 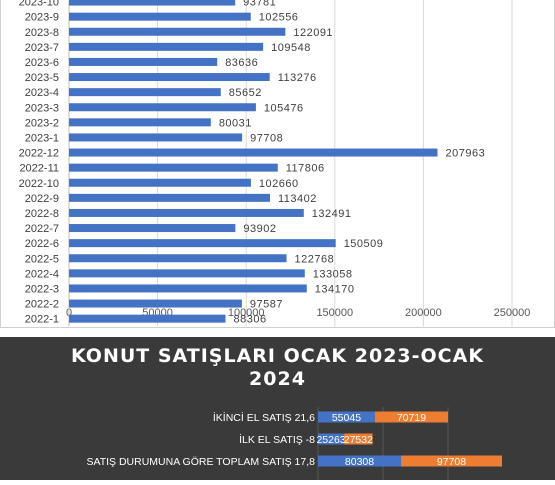 What do you see at coordinates (277, 439) in the screenshot?
I see `category-label: İLK EL SATIŞ -8` at bounding box center [277, 439].